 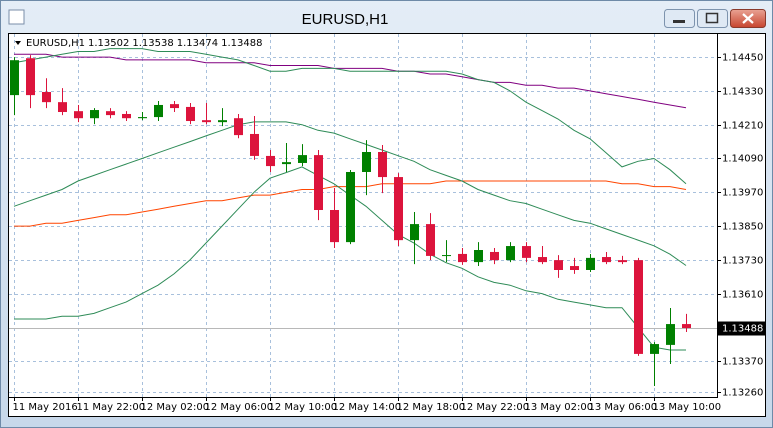 I want to click on y-tick-label: 1.14090, so click(x=742, y=159).